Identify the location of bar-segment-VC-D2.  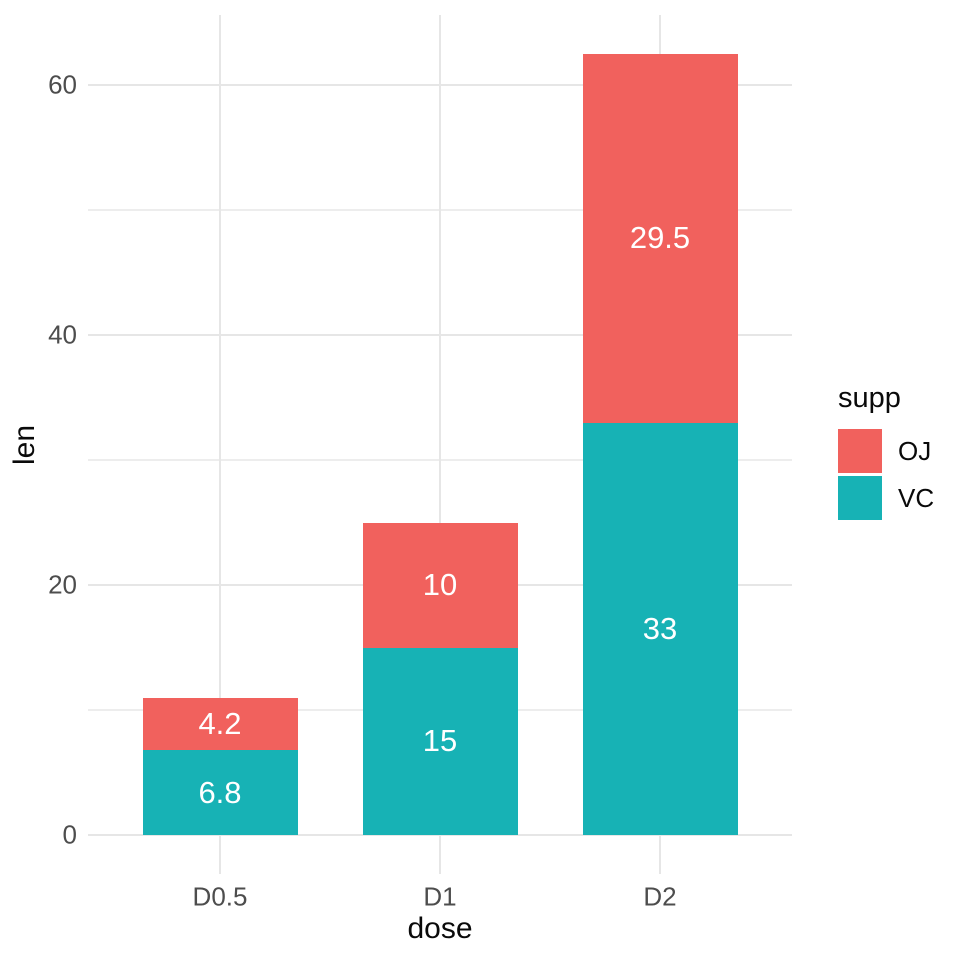
(660, 628).